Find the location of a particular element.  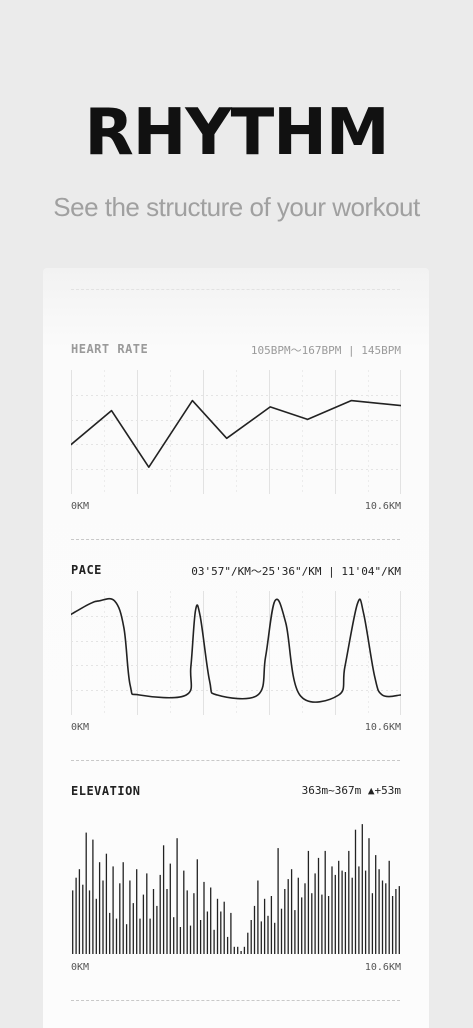

elevation-range-summary: 363m~367m ▲+53m is located at coordinates (351, 790).